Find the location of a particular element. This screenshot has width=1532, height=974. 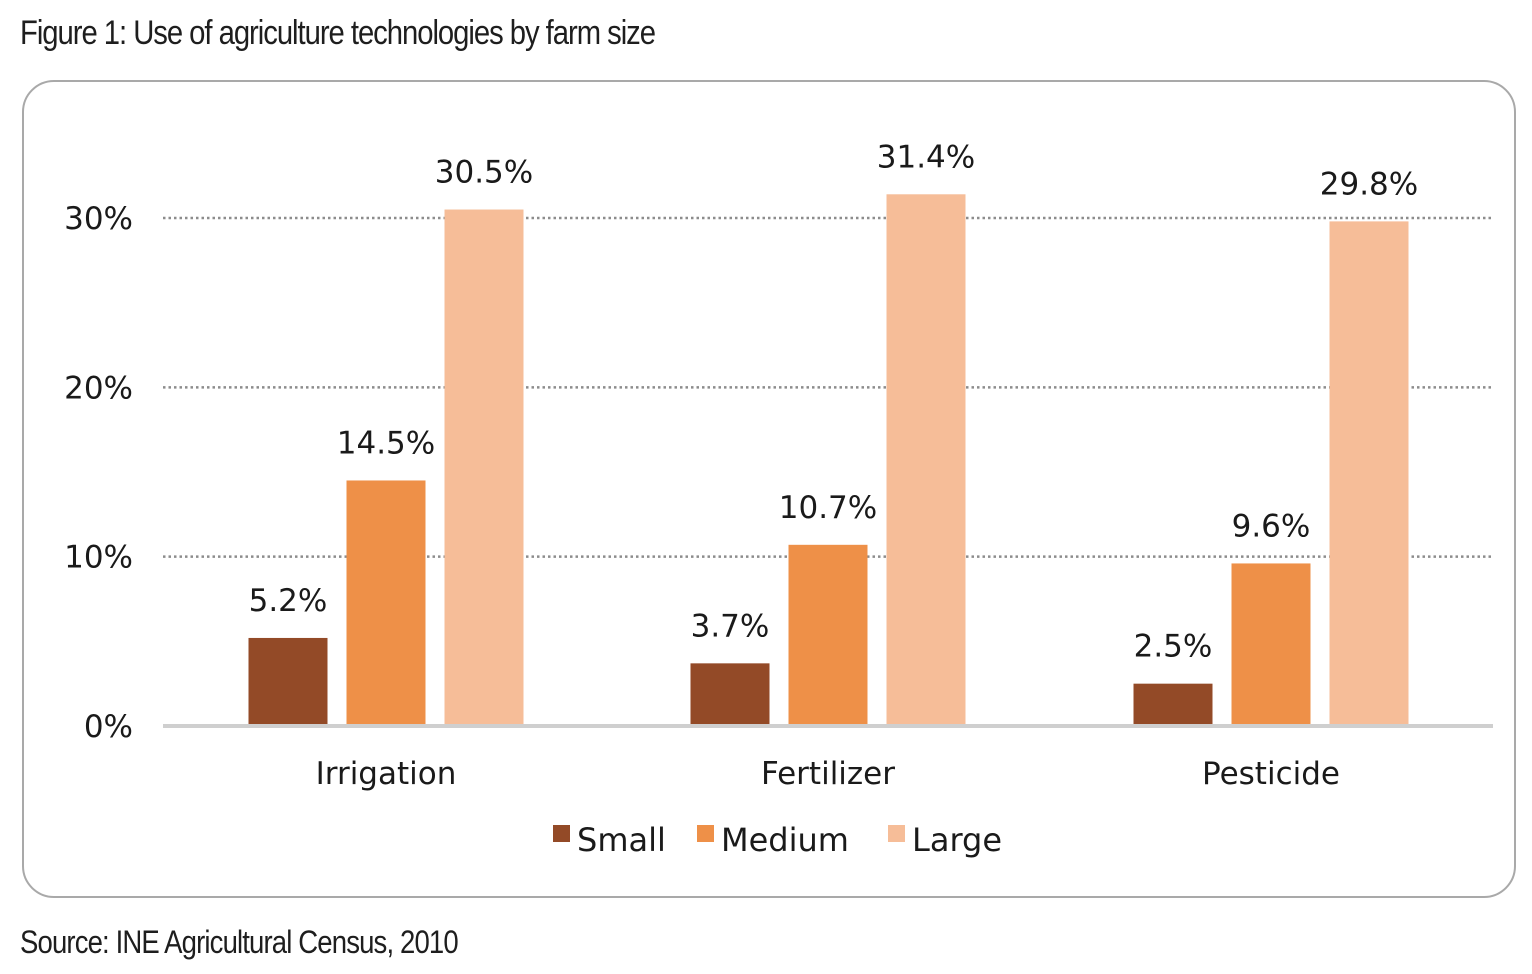

bar-large-irrigation is located at coordinates (484, 468).